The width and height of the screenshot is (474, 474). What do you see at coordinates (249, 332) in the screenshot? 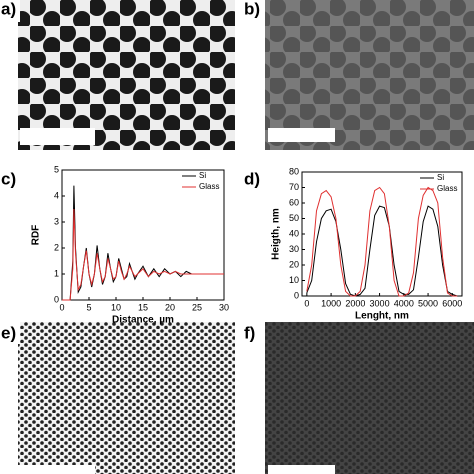
I see `panel-label: f)` at bounding box center [249, 332].